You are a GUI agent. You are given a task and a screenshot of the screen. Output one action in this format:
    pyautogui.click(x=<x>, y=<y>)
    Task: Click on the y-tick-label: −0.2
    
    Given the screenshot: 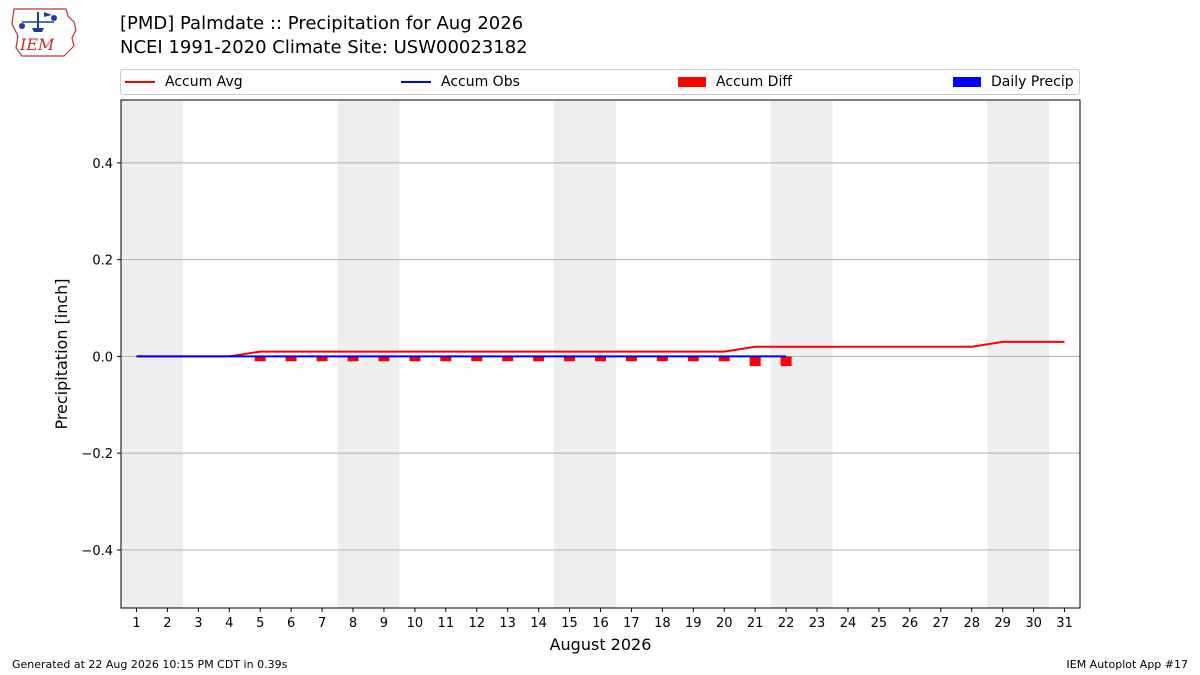 What is the action you would take?
    pyautogui.click(x=97, y=454)
    